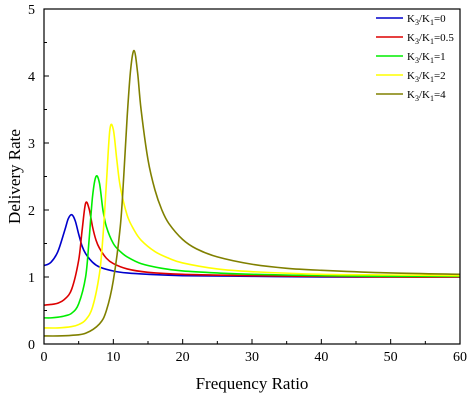 The height and width of the screenshot is (401, 474). I want to click on legend-label-1: K3/K1=0.5, so click(430, 39).